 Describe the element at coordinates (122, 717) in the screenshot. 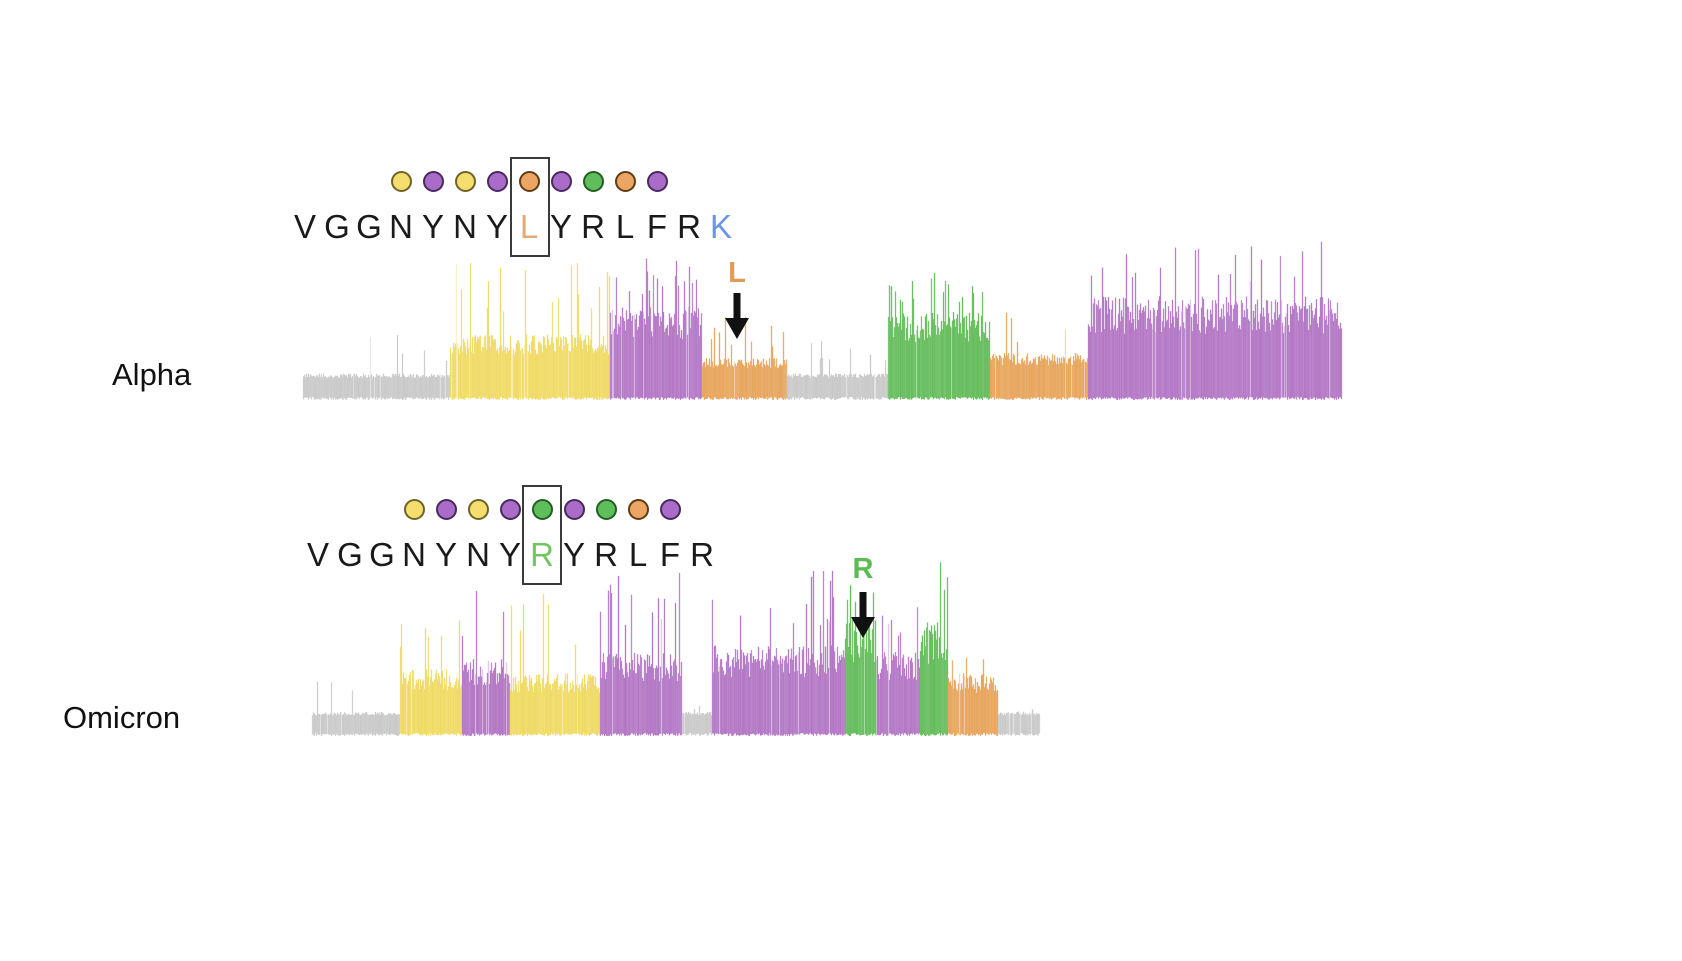

I see `panel-label-omicron: Omicron` at that location.